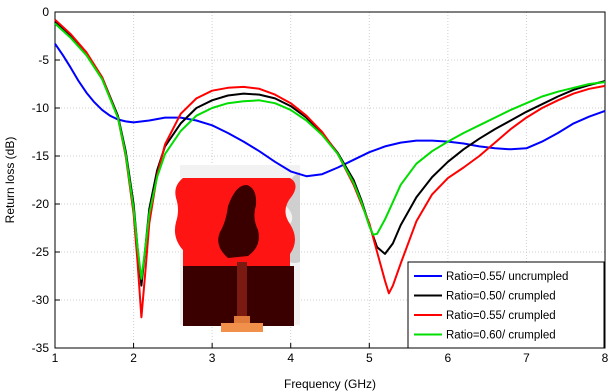 This screenshot has width=610, height=392. I want to click on inset-connector-base, so click(242, 327).